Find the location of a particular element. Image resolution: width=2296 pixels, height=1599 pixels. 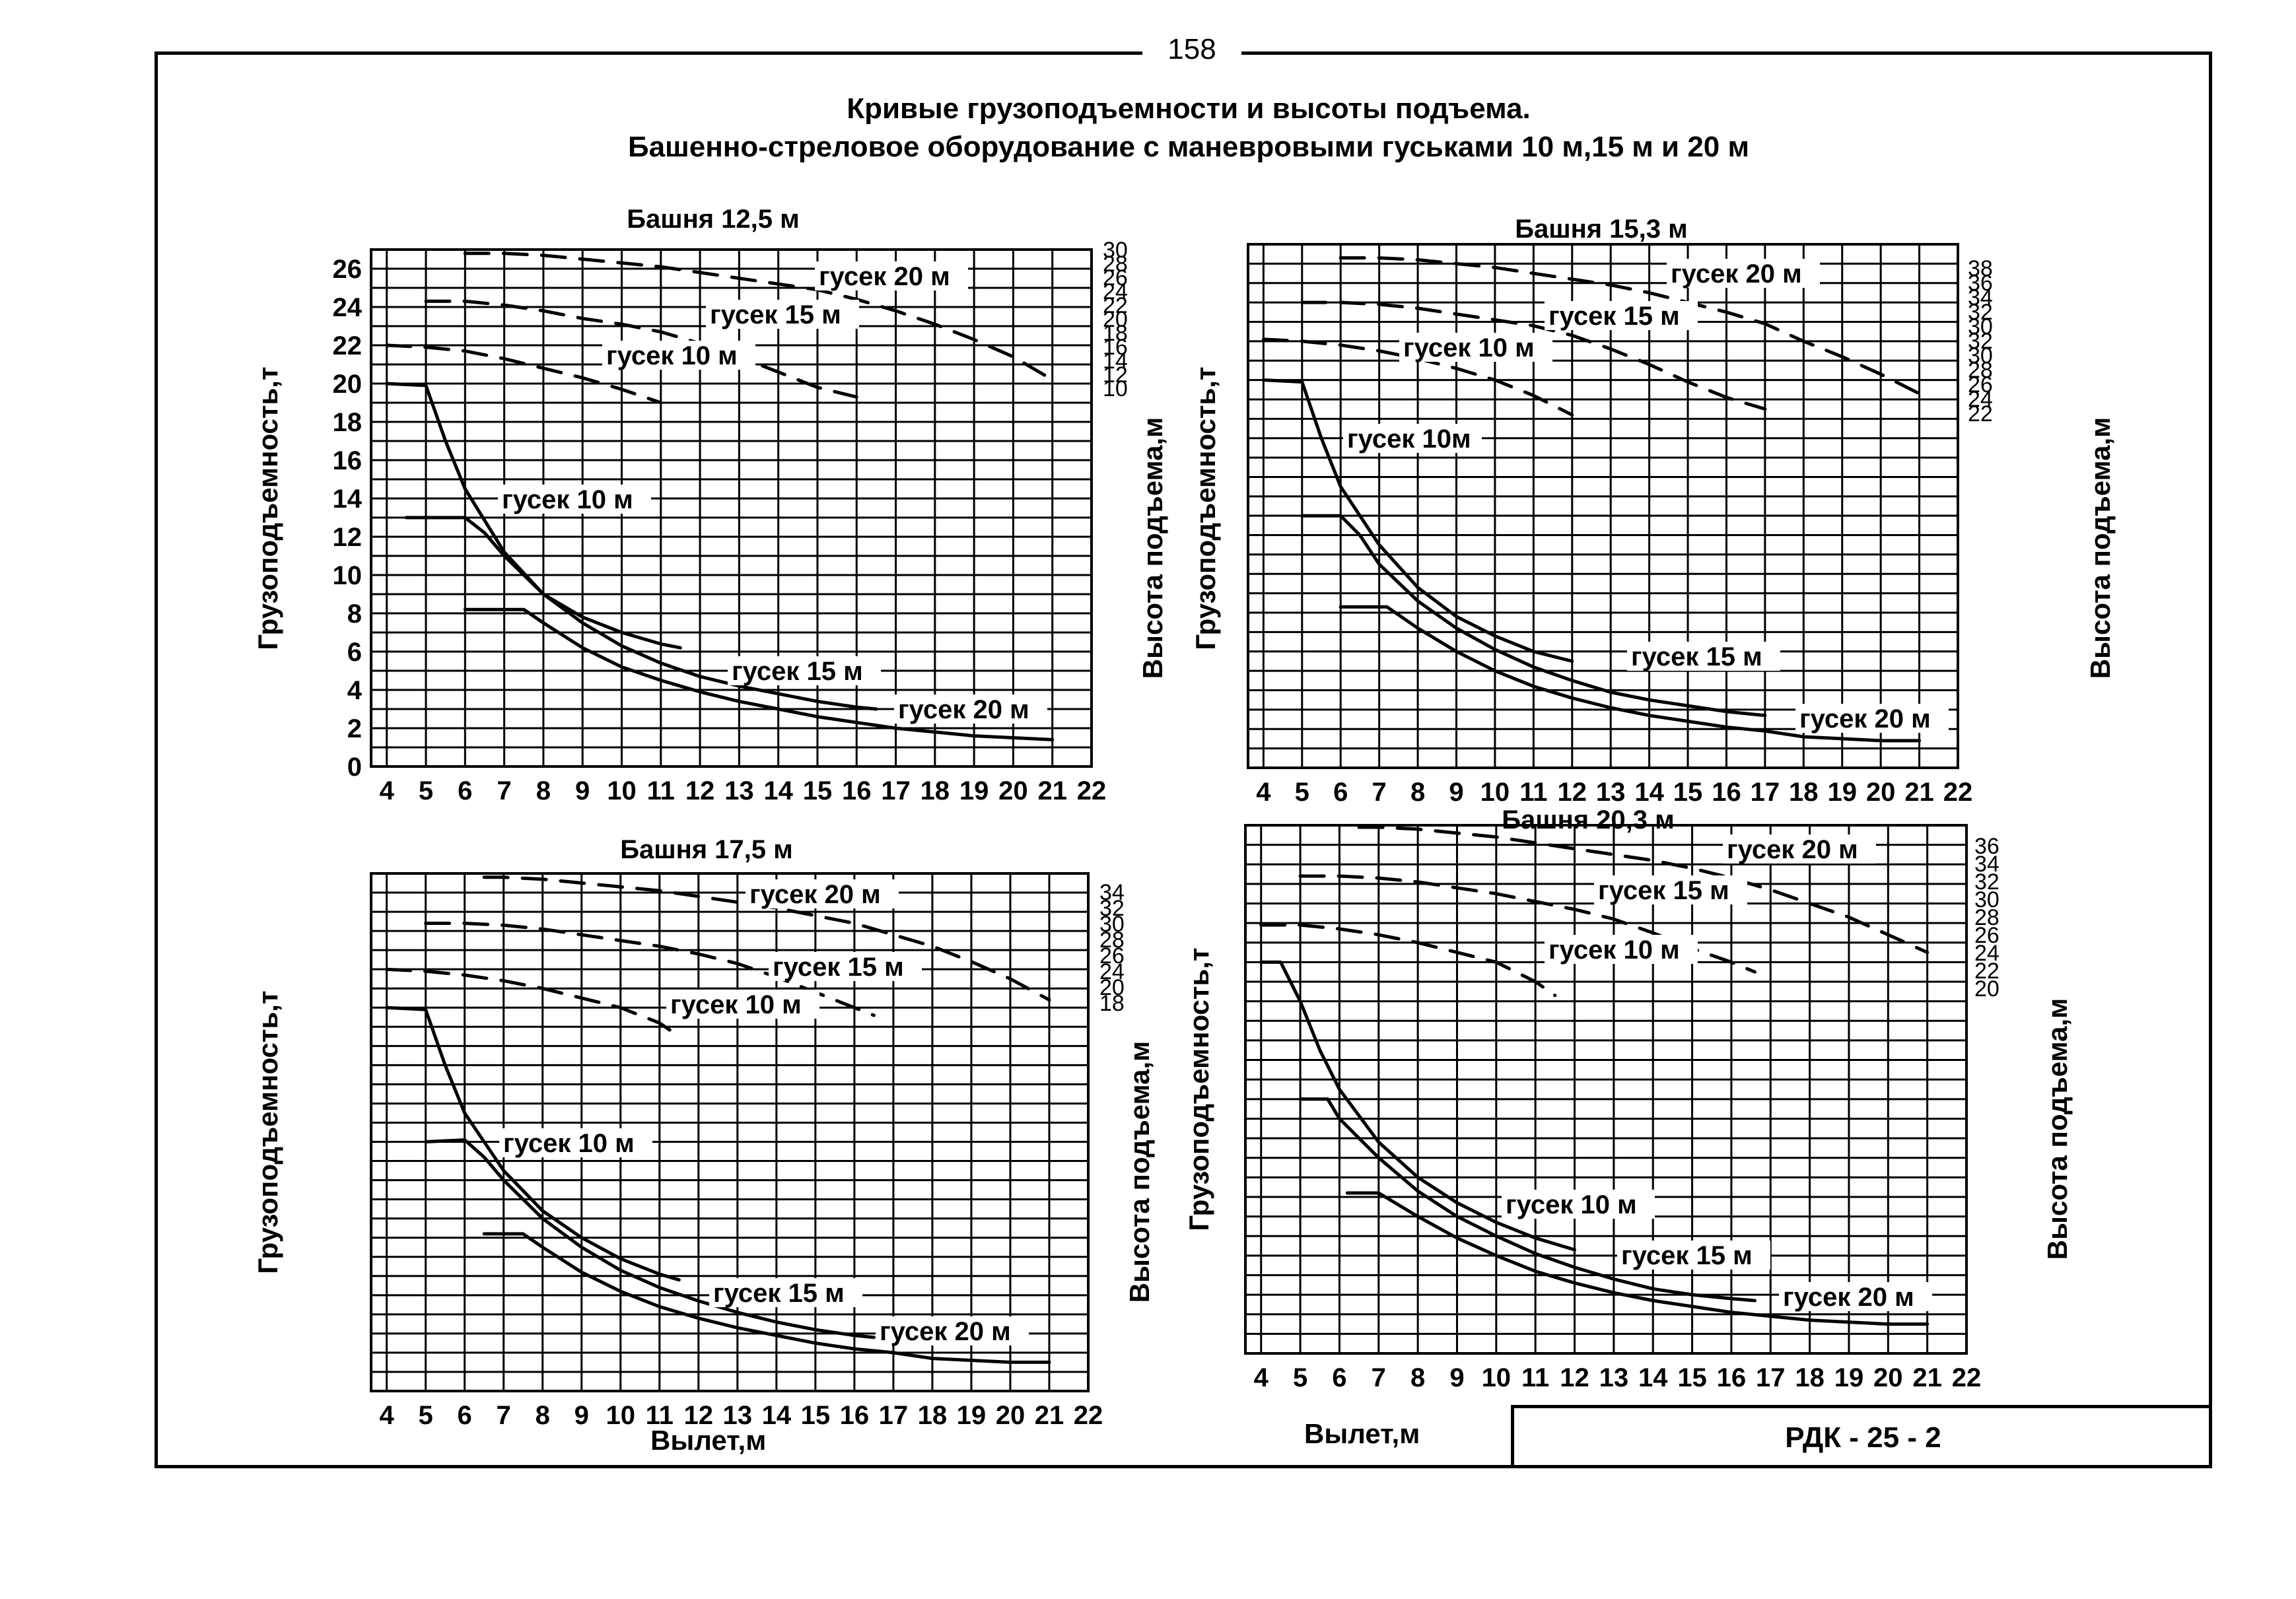

y2-axis-label: Высота подъема,м is located at coordinates (1152, 548).